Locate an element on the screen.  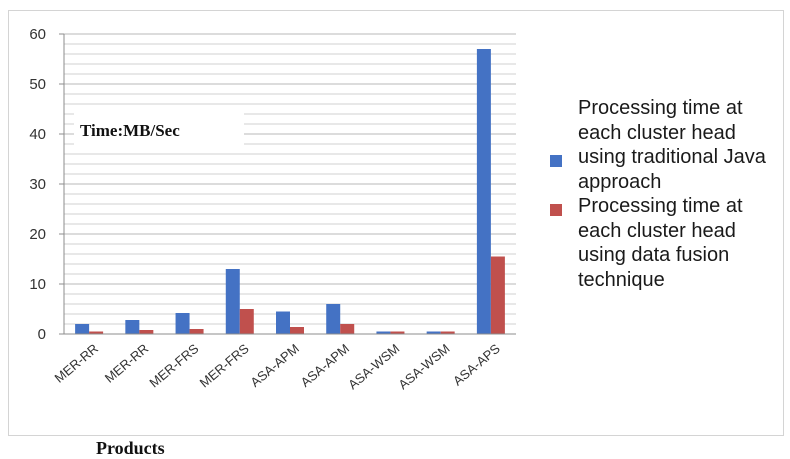
annotation-text: Time:MB/Sec is located at coordinates (130, 130).